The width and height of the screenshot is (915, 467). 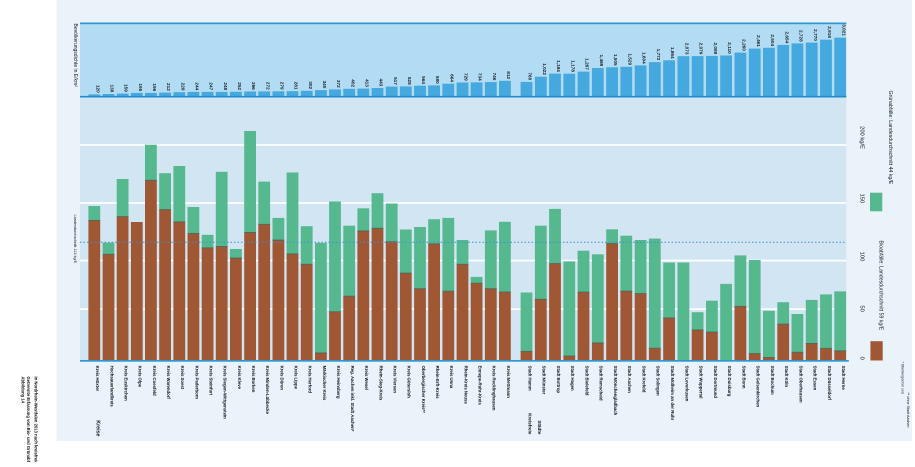 I want to click on svg-text: Stadt Düsseldorf, so click(x=829, y=383).